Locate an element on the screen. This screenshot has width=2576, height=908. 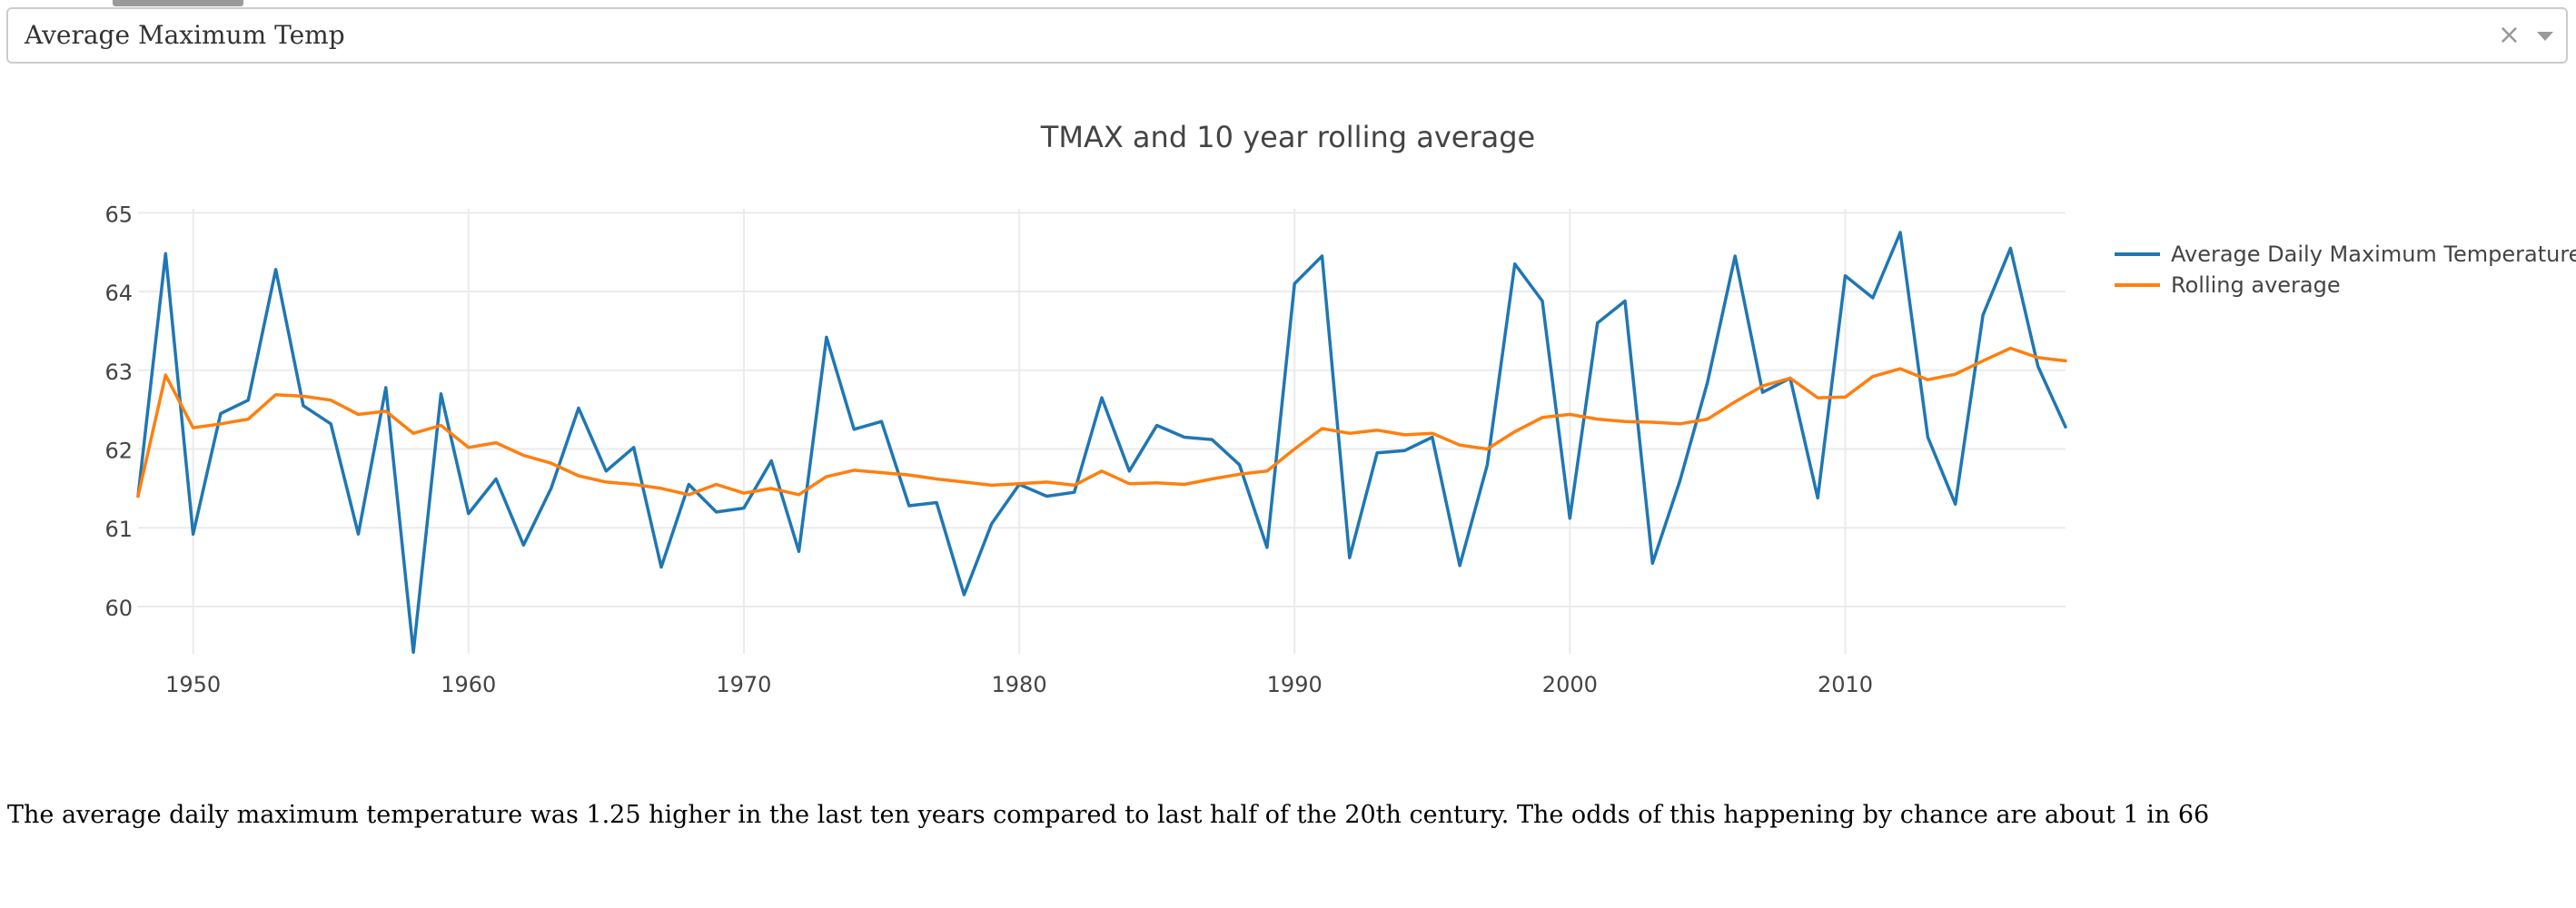
y-tick-label: 62 is located at coordinates (119, 451).